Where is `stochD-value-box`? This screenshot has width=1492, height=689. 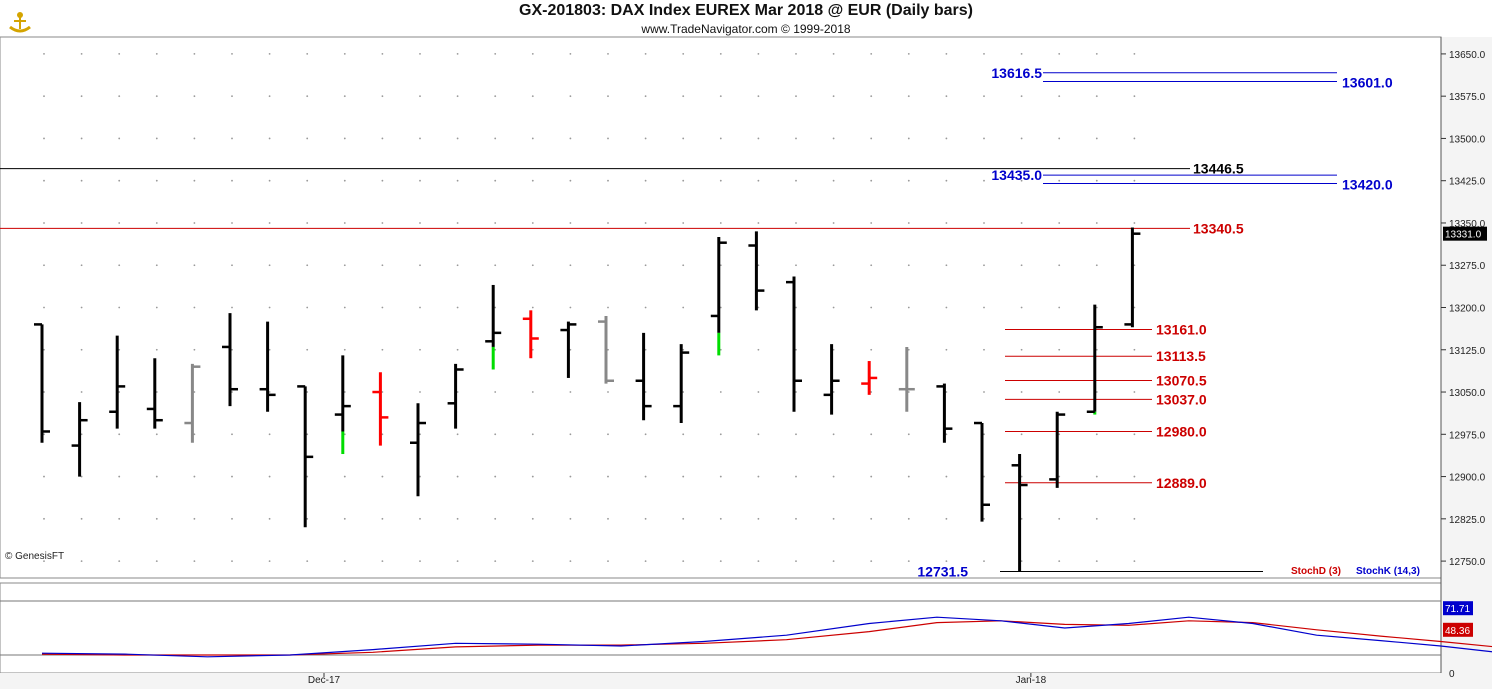 stochD-value-box is located at coordinates (1458, 629).